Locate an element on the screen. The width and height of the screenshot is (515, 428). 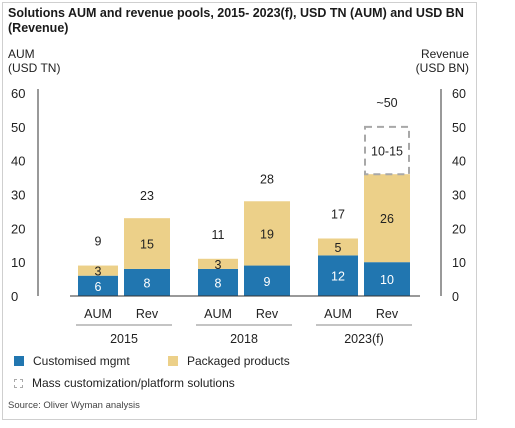
right-tick-label: 0 is located at coordinates (455, 297).